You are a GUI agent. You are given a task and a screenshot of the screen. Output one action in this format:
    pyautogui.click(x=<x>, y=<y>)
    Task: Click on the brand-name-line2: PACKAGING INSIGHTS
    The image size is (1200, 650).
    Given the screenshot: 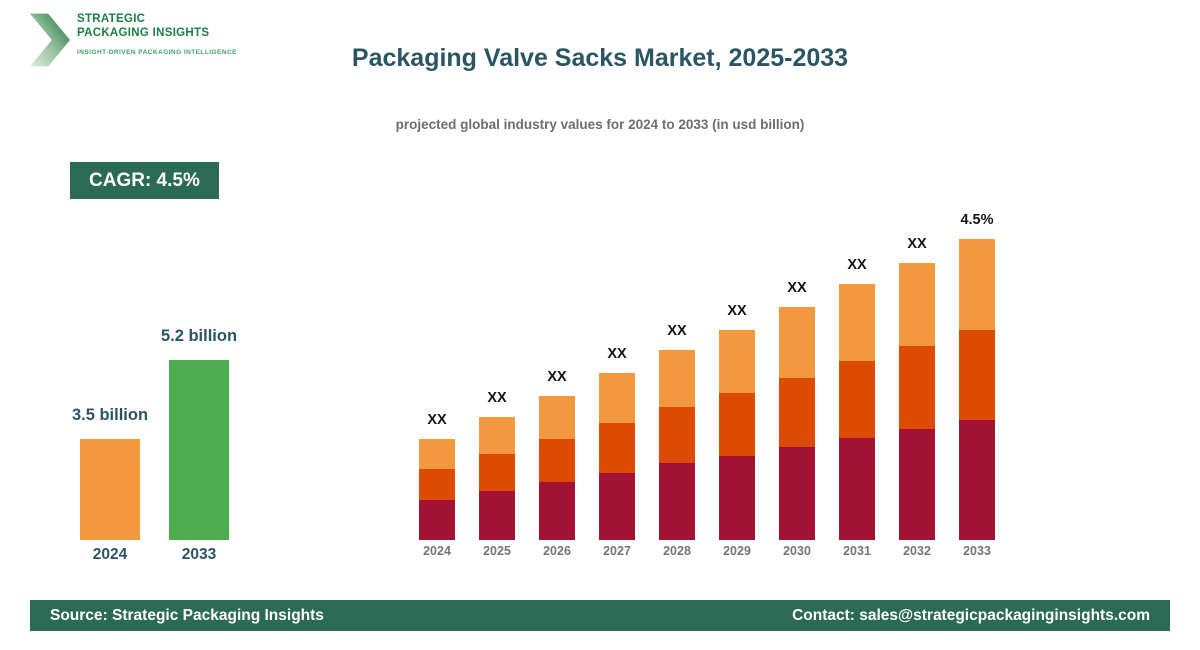 What is the action you would take?
    pyautogui.click(x=143, y=32)
    